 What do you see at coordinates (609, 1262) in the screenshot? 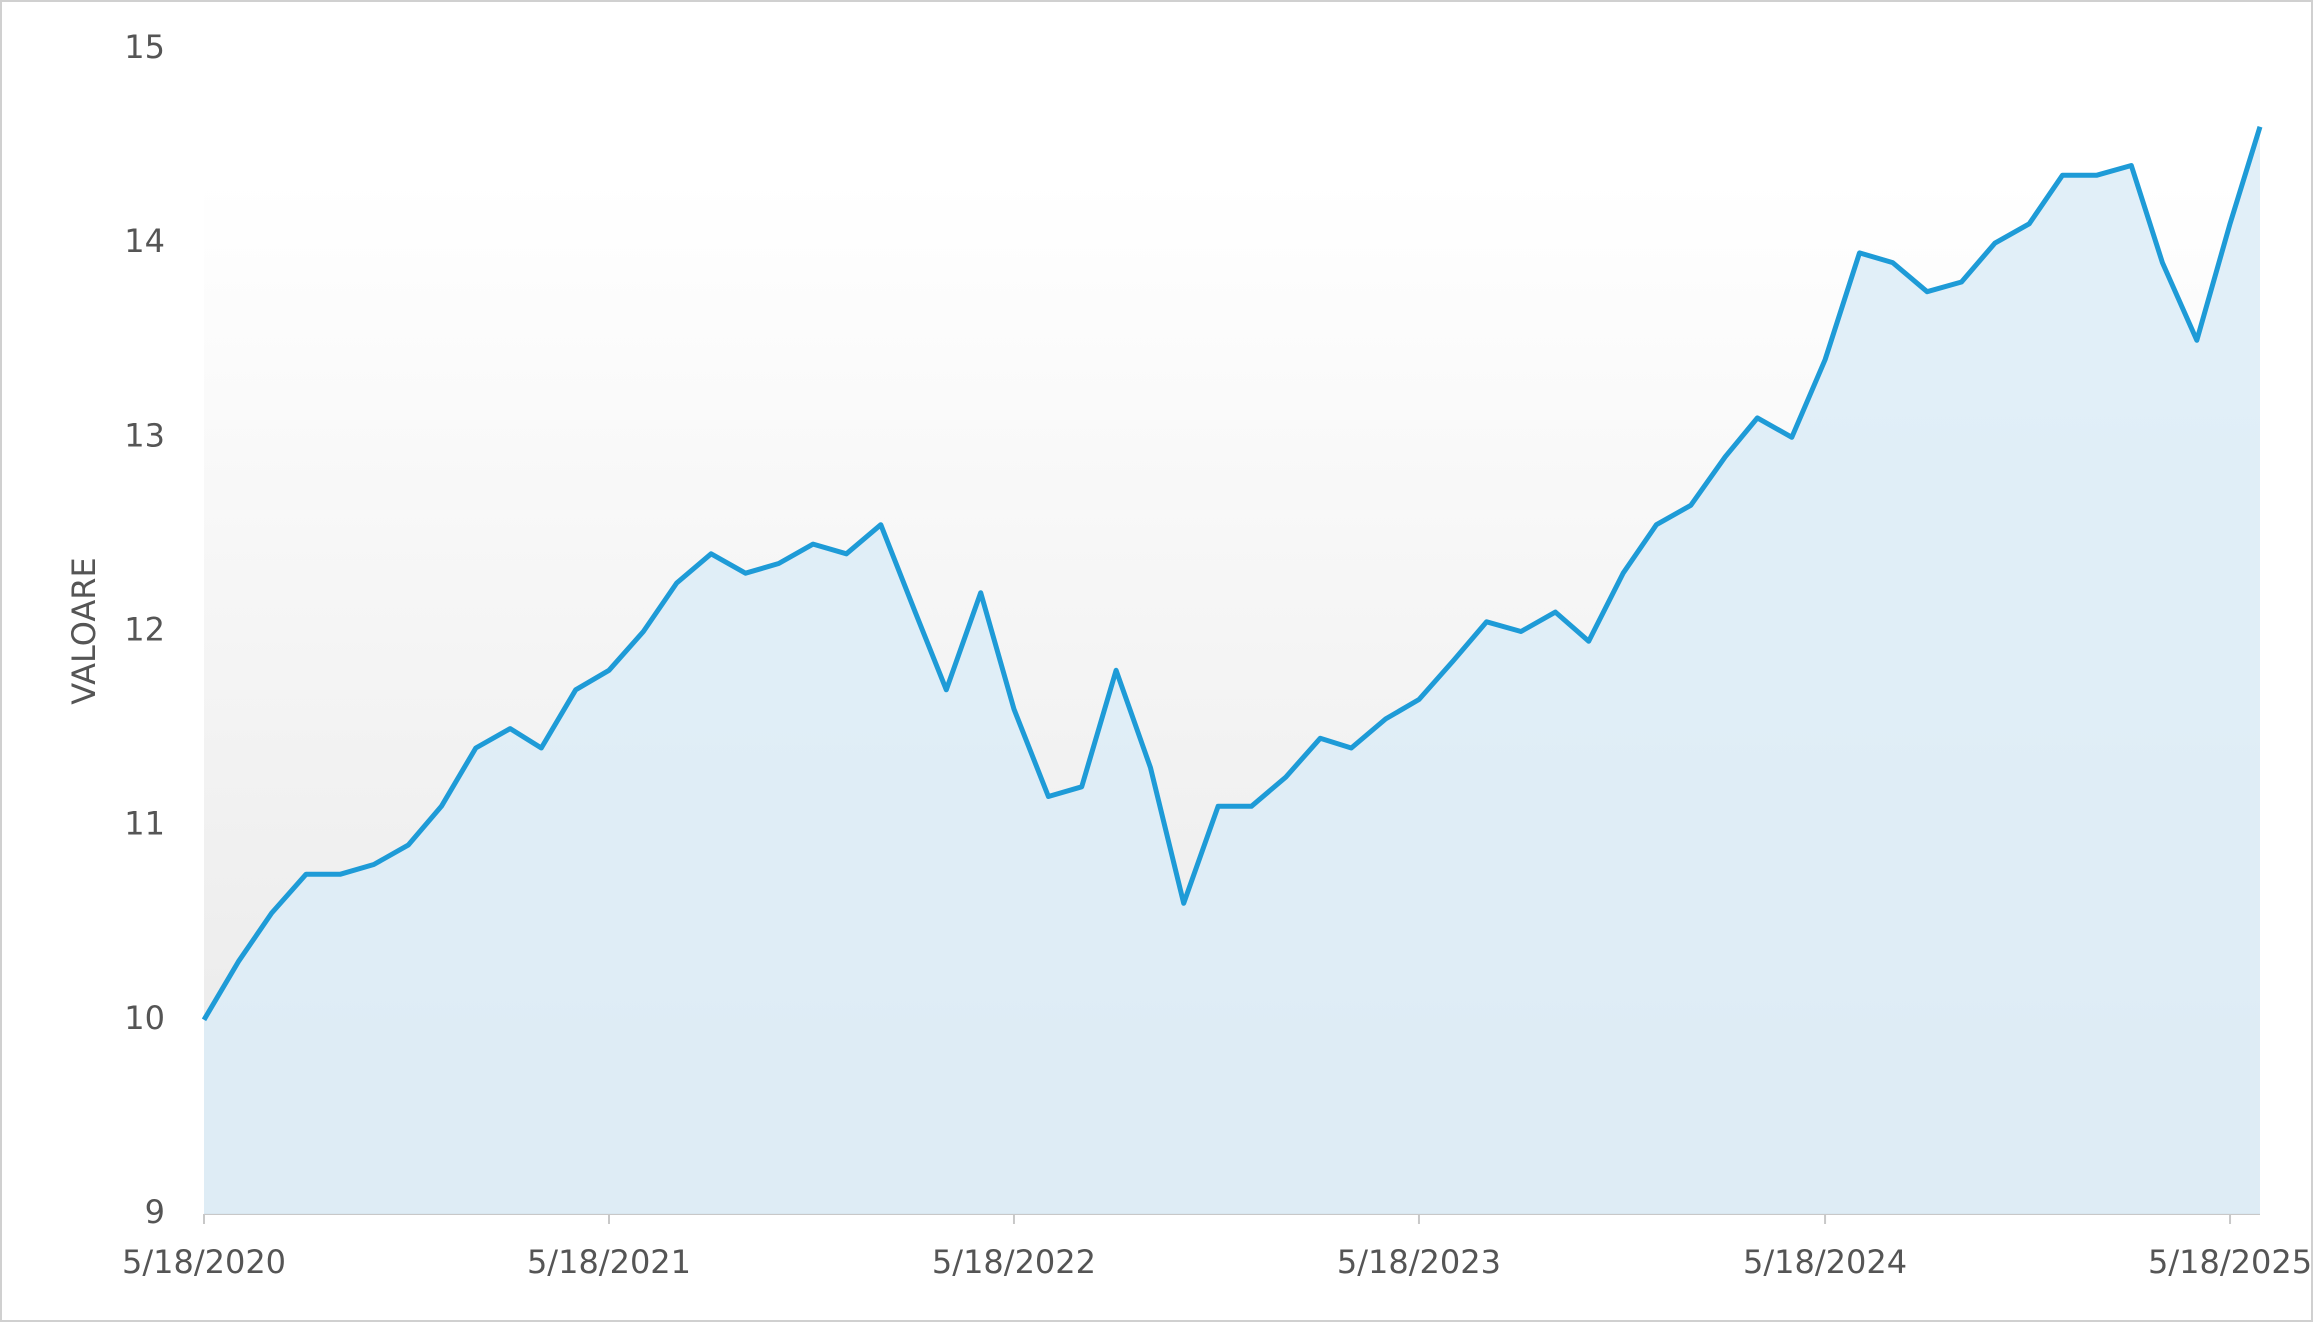
I see `x-tick-label: 5/18/2021` at bounding box center [609, 1262].